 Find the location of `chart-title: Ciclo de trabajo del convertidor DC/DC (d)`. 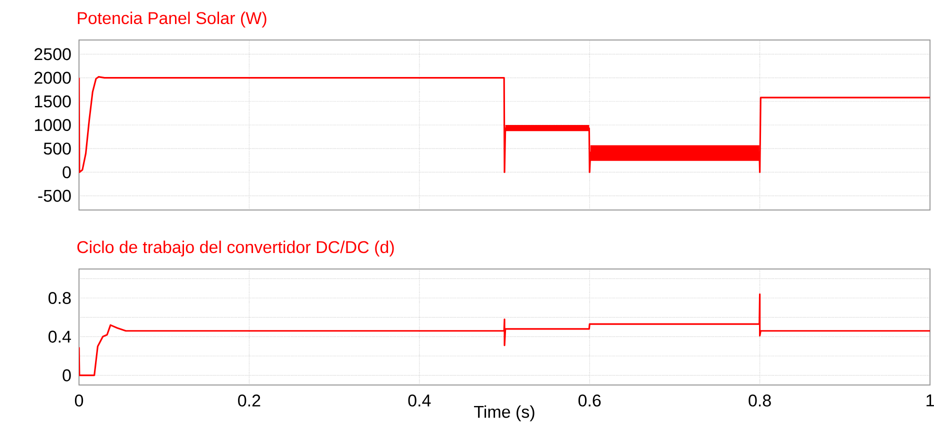

chart-title: Ciclo de trabajo del convertidor DC/DC (d) is located at coordinates (235, 248).